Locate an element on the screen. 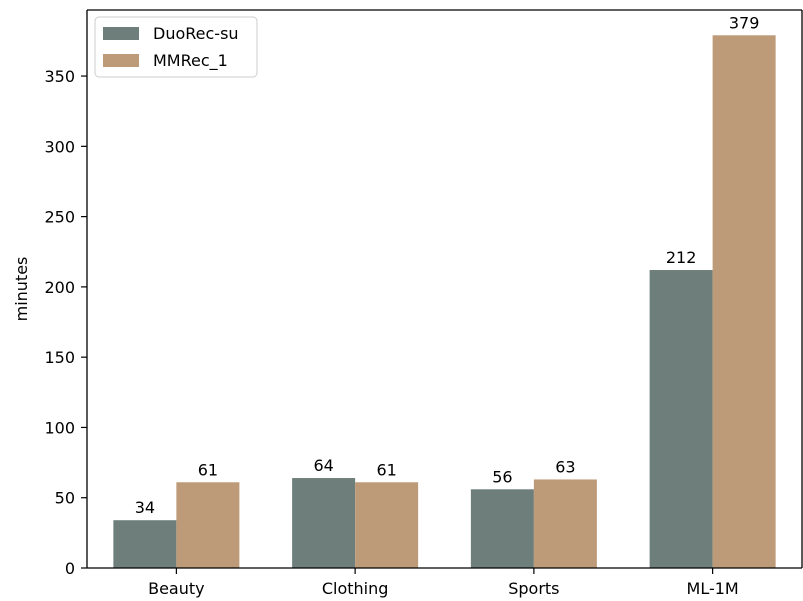 This screenshot has width=803, height=601. y-tick-label: 100 is located at coordinates (59, 427).